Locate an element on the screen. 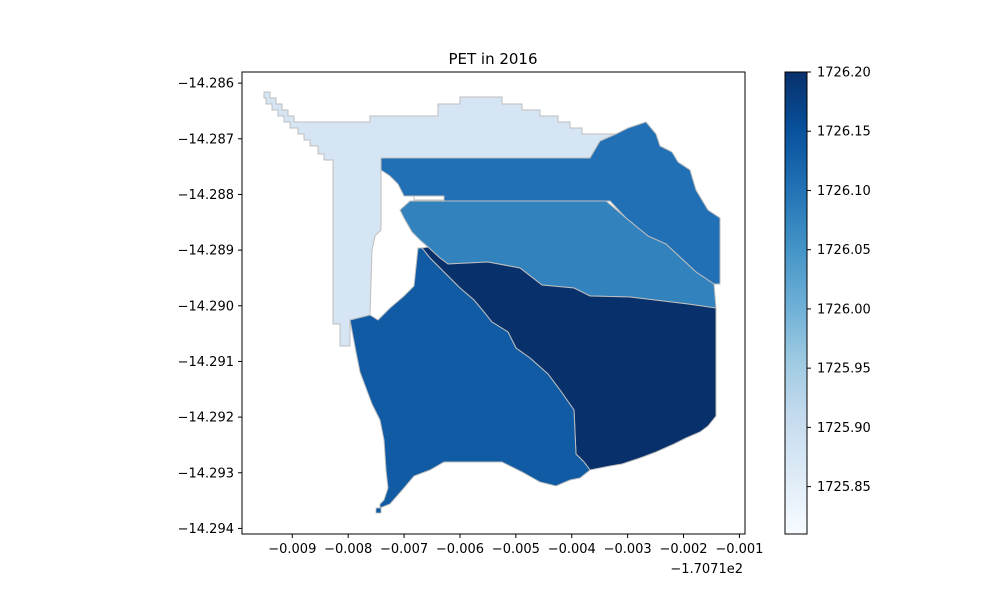 The image size is (1000, 600). x-tick-label: −0.009 is located at coordinates (292, 549).